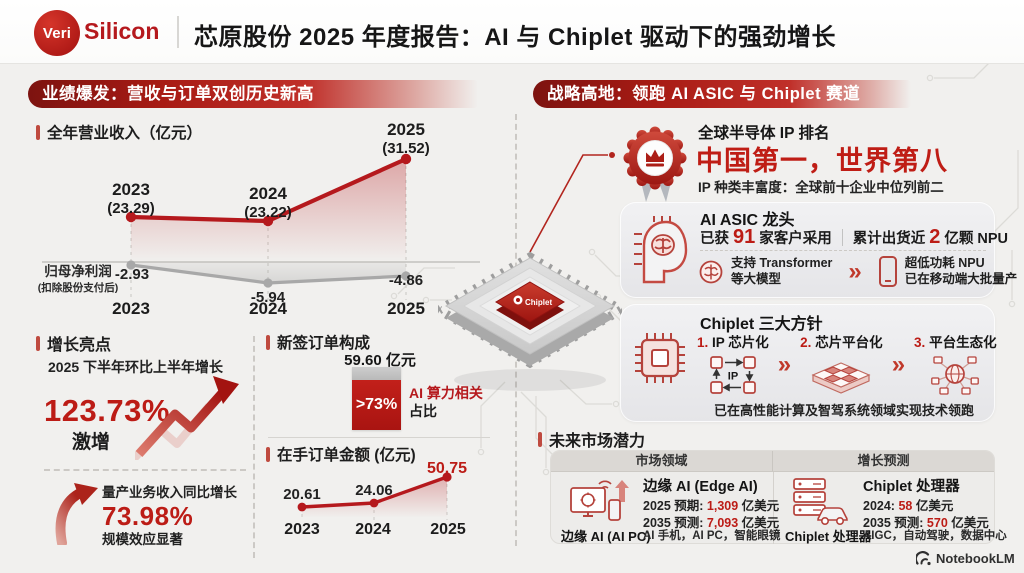 The width and height of the screenshot is (1024, 573). Describe the element at coordinates (661, 250) in the screenshot. I see `ai-head-icon` at that location.